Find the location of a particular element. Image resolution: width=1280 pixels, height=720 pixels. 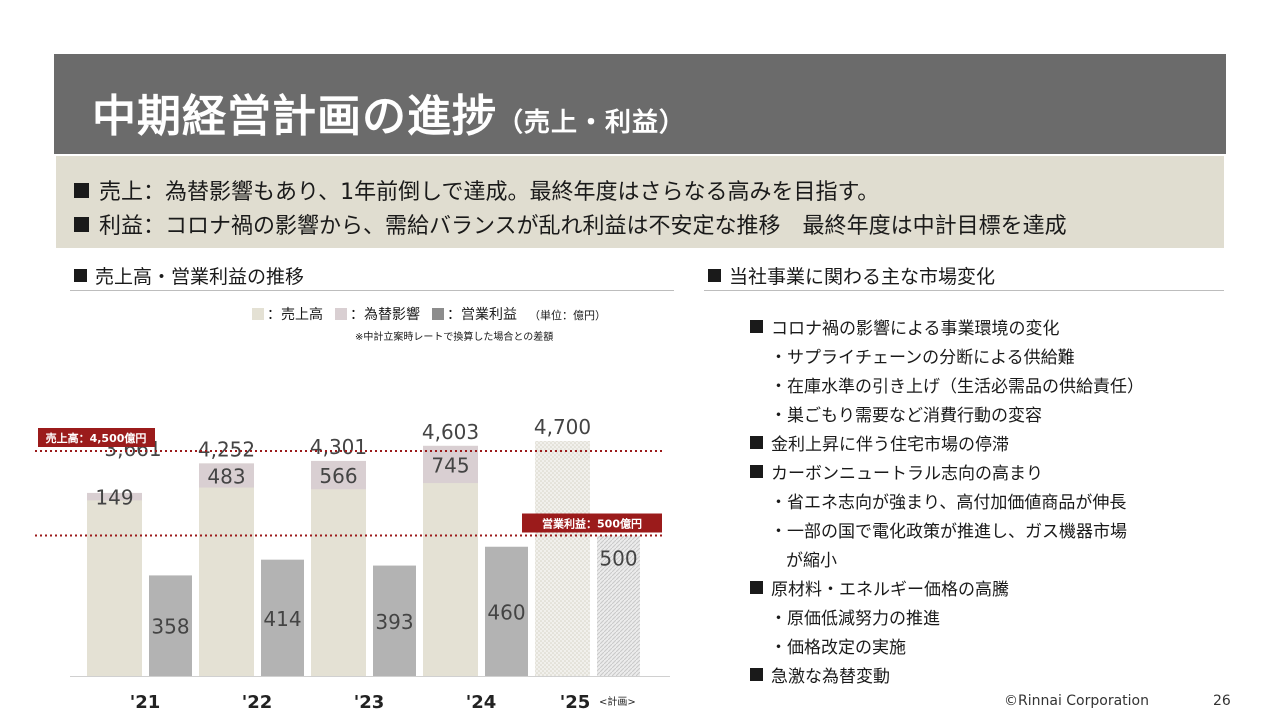

market-topic: コロナ禍の影響による事業環境の変化 is located at coordinates (905, 326).